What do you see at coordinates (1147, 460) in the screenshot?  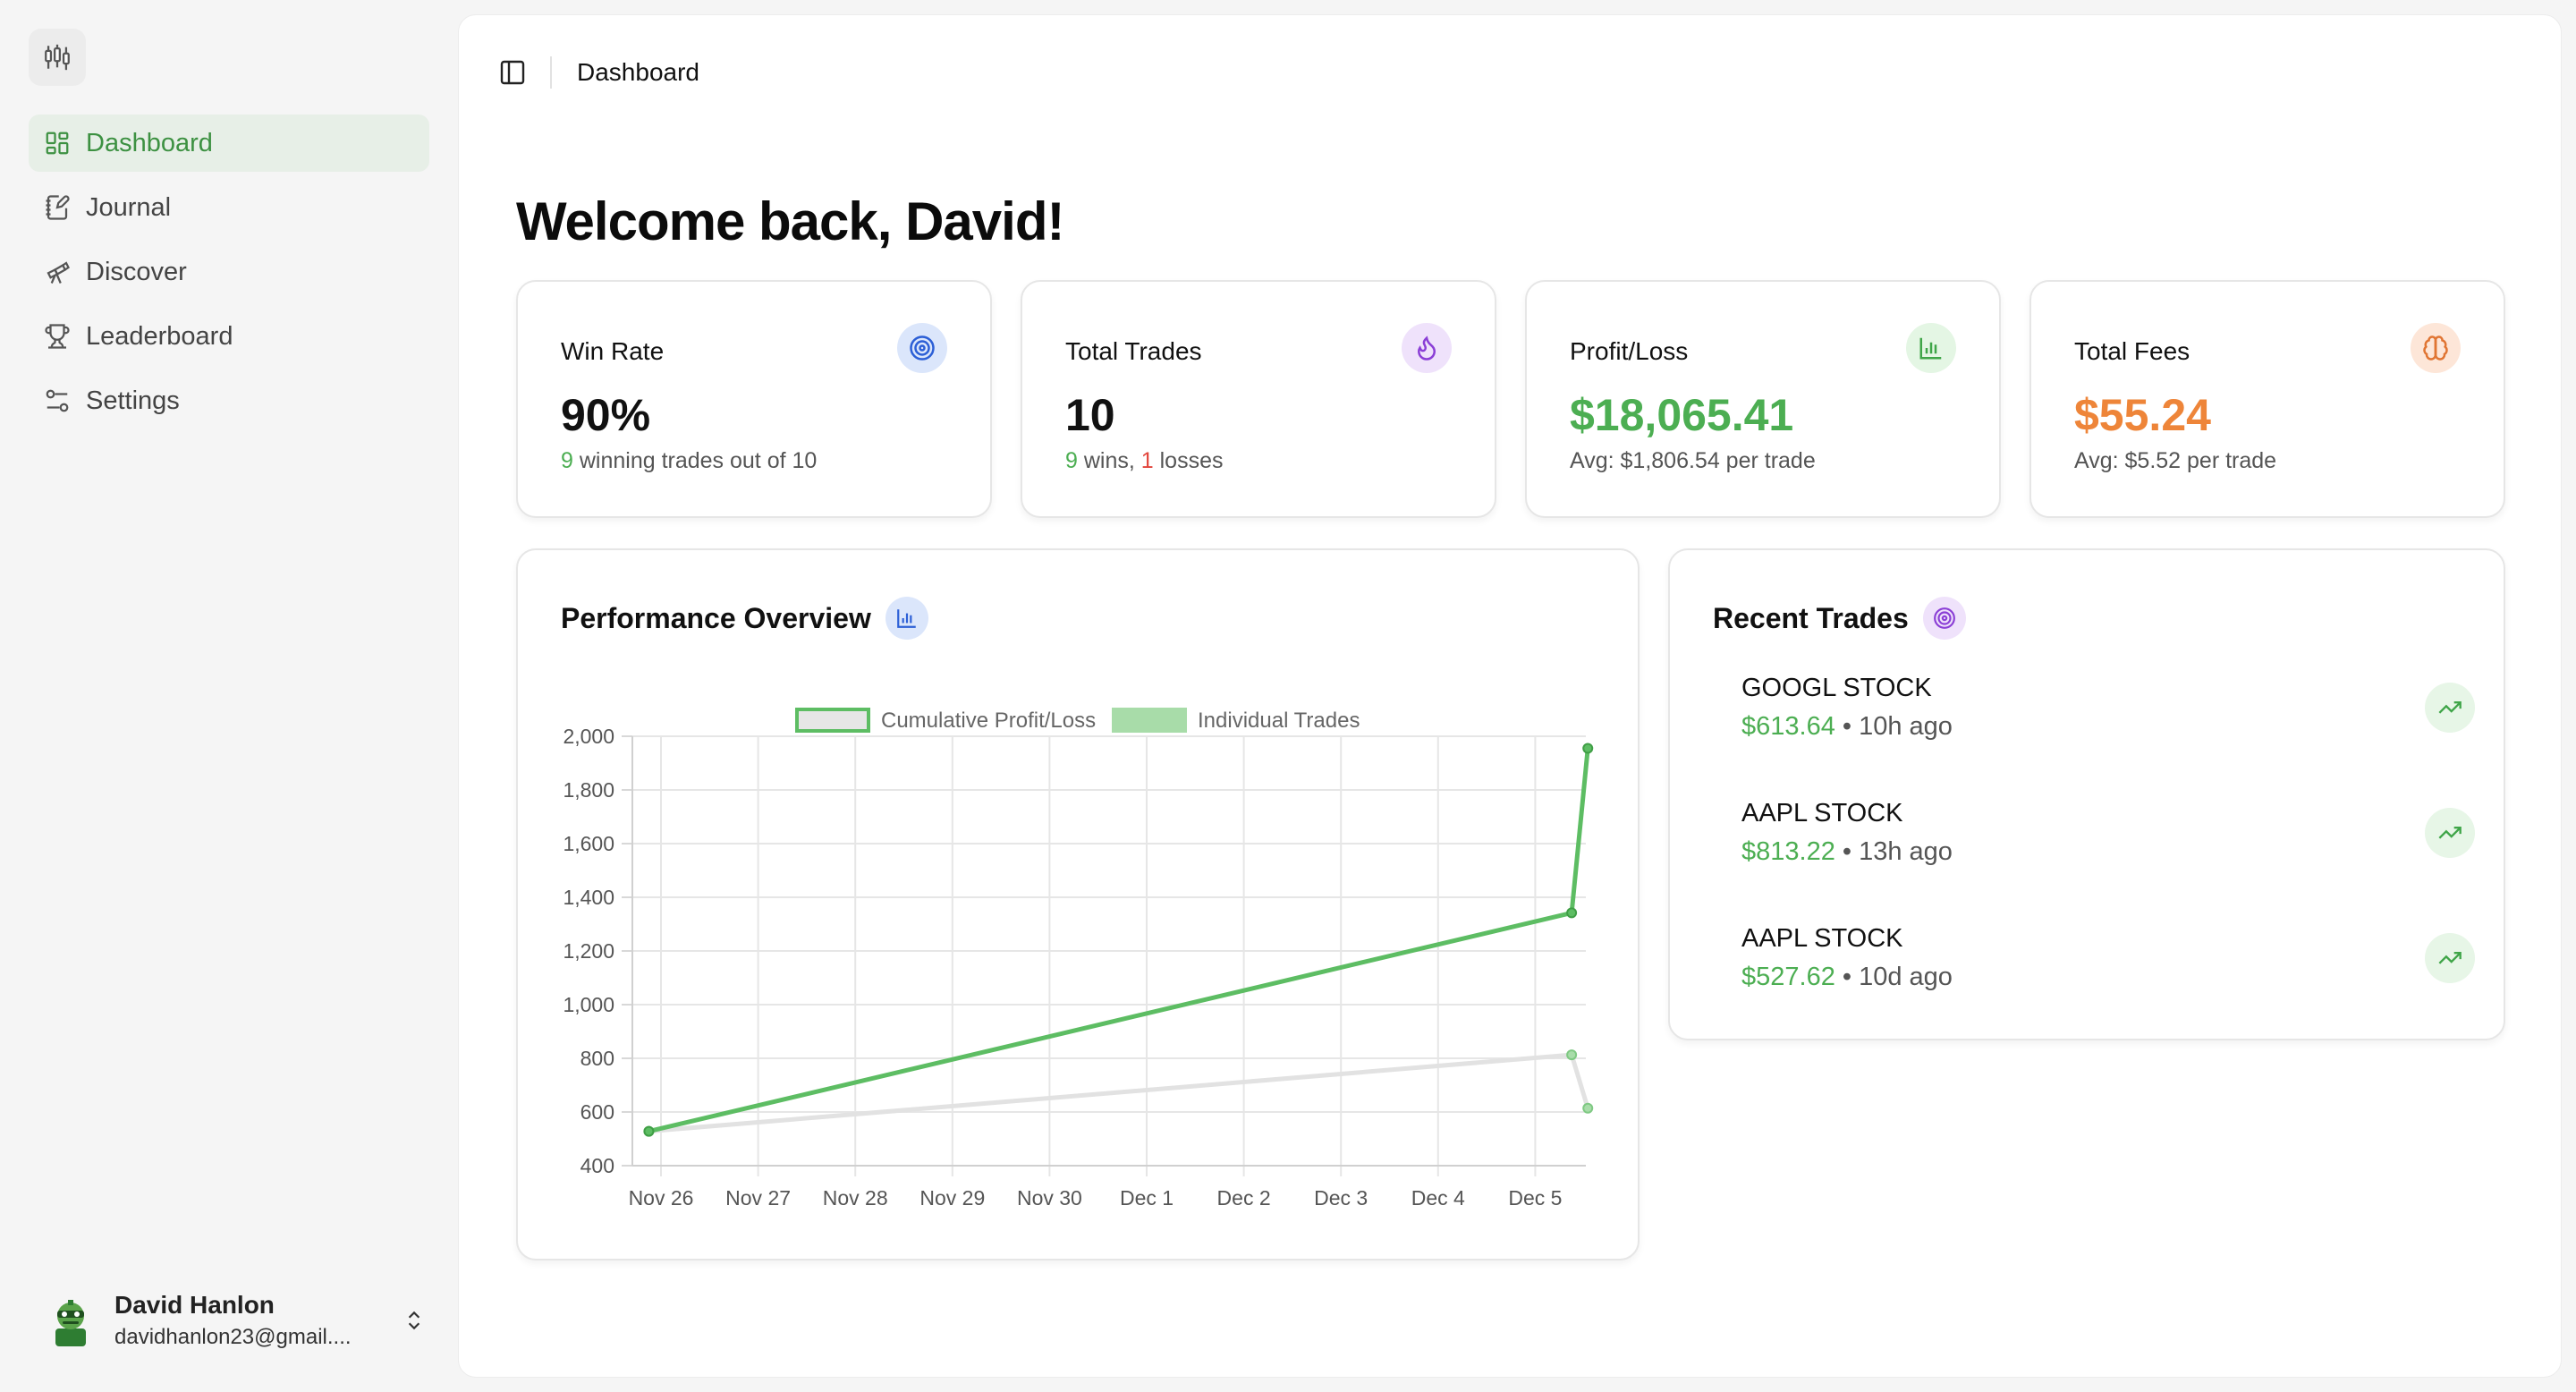 I see `losses-count: 1` at bounding box center [1147, 460].